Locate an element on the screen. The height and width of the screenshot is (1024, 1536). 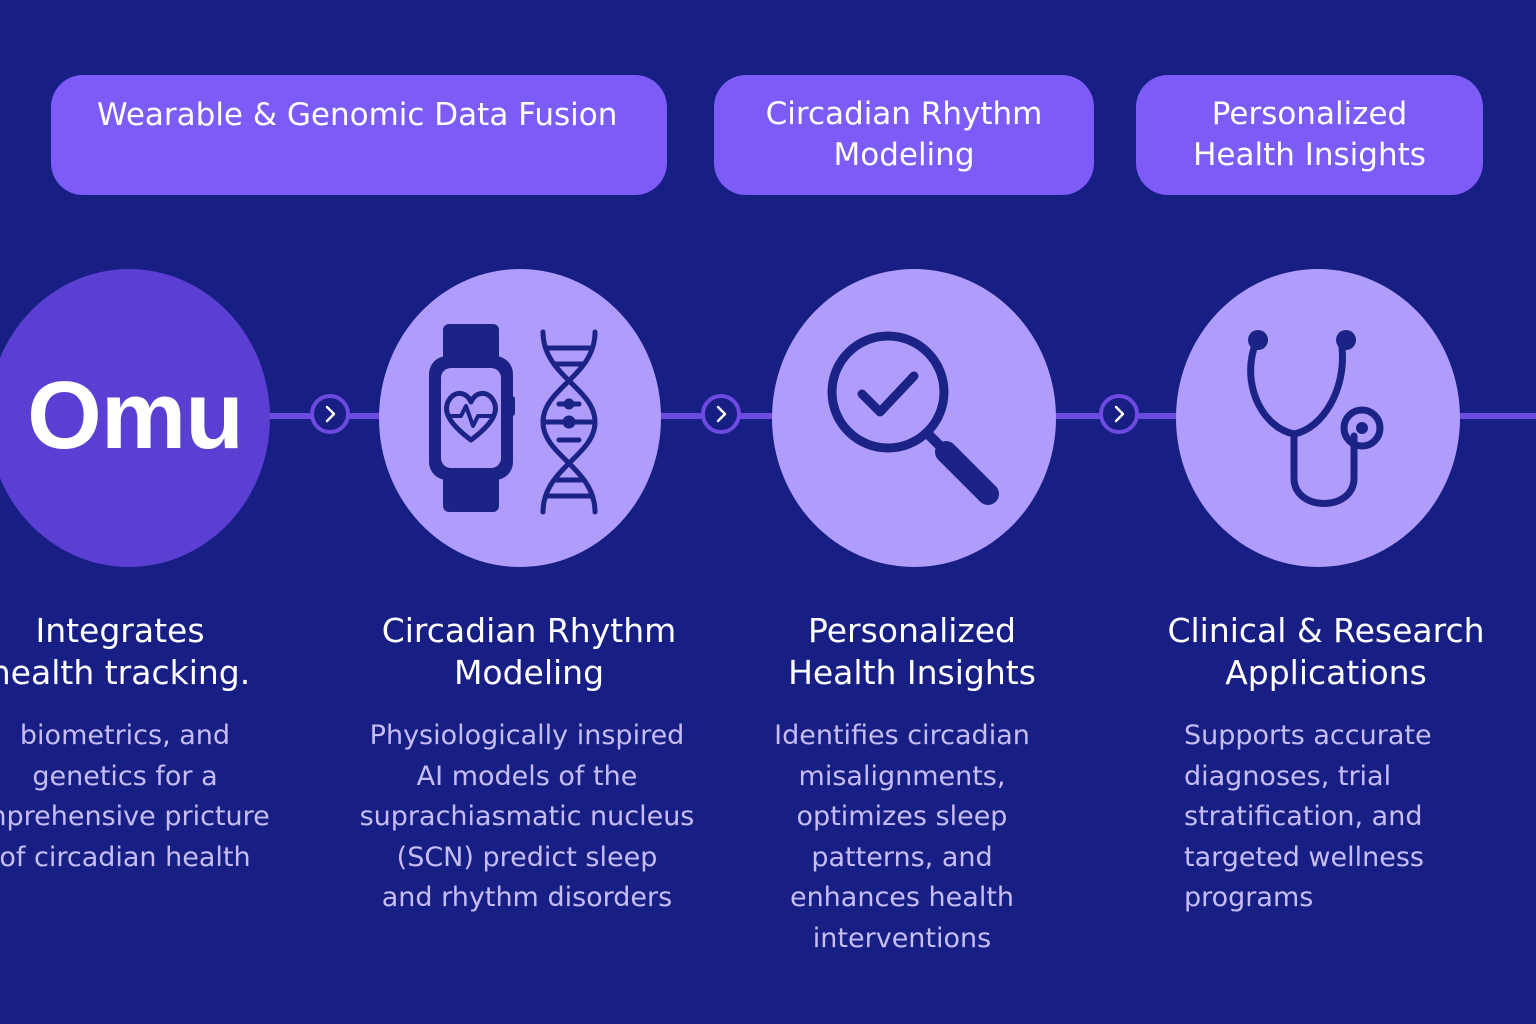
pill-health-insights: Personalized Health Insights is located at coordinates (1309, 135).